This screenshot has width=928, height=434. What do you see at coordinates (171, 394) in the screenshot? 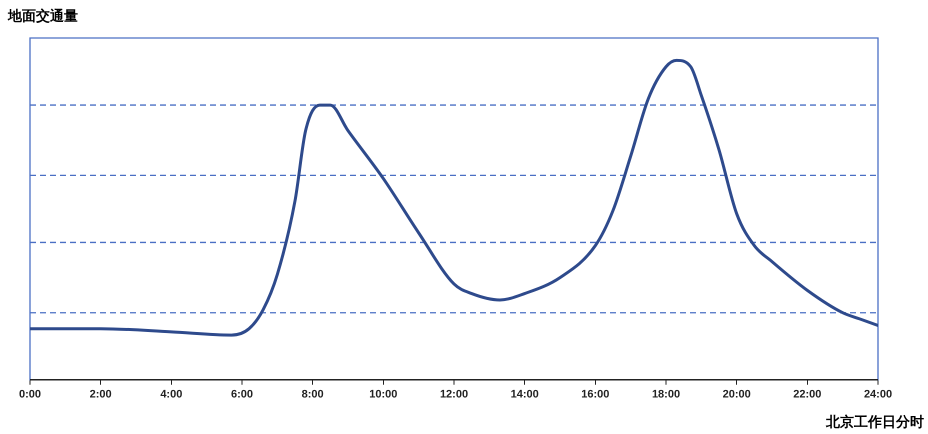
I see `x-tick-label: 4:00` at bounding box center [171, 394].